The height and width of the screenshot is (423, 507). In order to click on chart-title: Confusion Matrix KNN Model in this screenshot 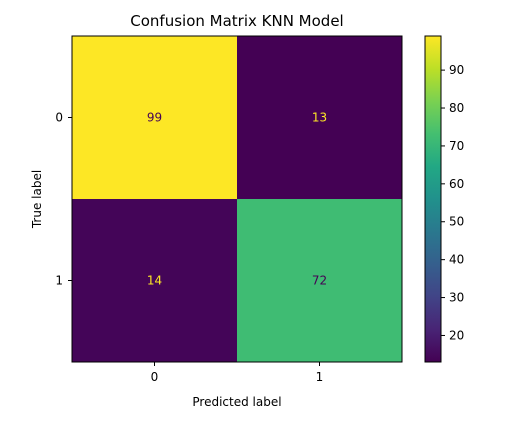, I will do `click(236, 21)`.